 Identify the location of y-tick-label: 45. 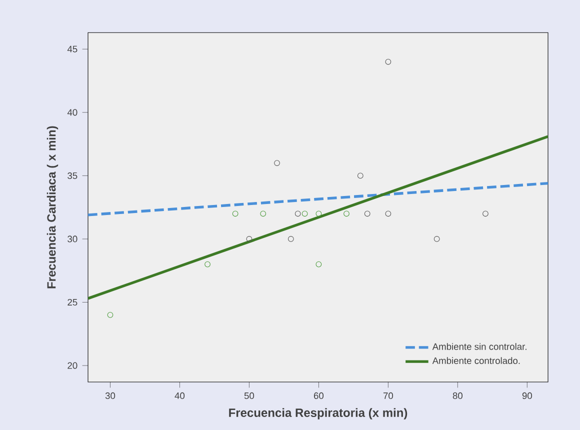
(72, 49).